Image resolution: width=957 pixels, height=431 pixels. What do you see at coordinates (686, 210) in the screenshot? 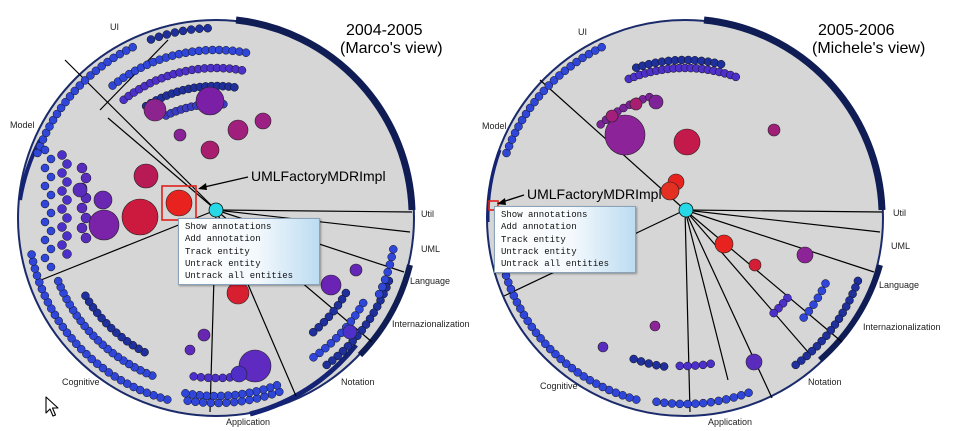
I see `right-hub-node` at bounding box center [686, 210].